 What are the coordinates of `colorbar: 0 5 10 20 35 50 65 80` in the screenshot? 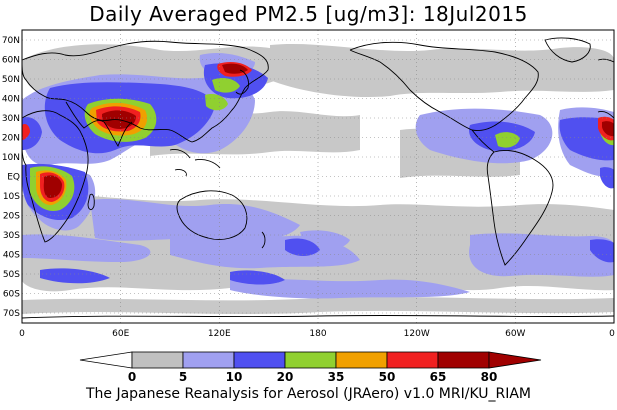 It's located at (310, 367).